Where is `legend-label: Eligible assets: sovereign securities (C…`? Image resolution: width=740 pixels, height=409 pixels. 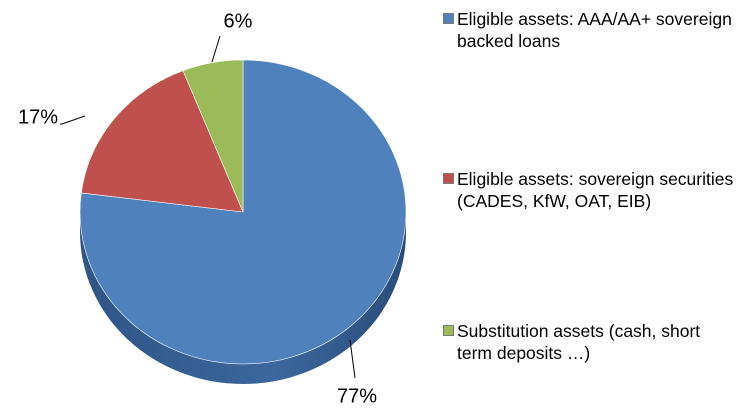
legend-label: Eligible assets: sovereign securities (C… is located at coordinates (595, 190).